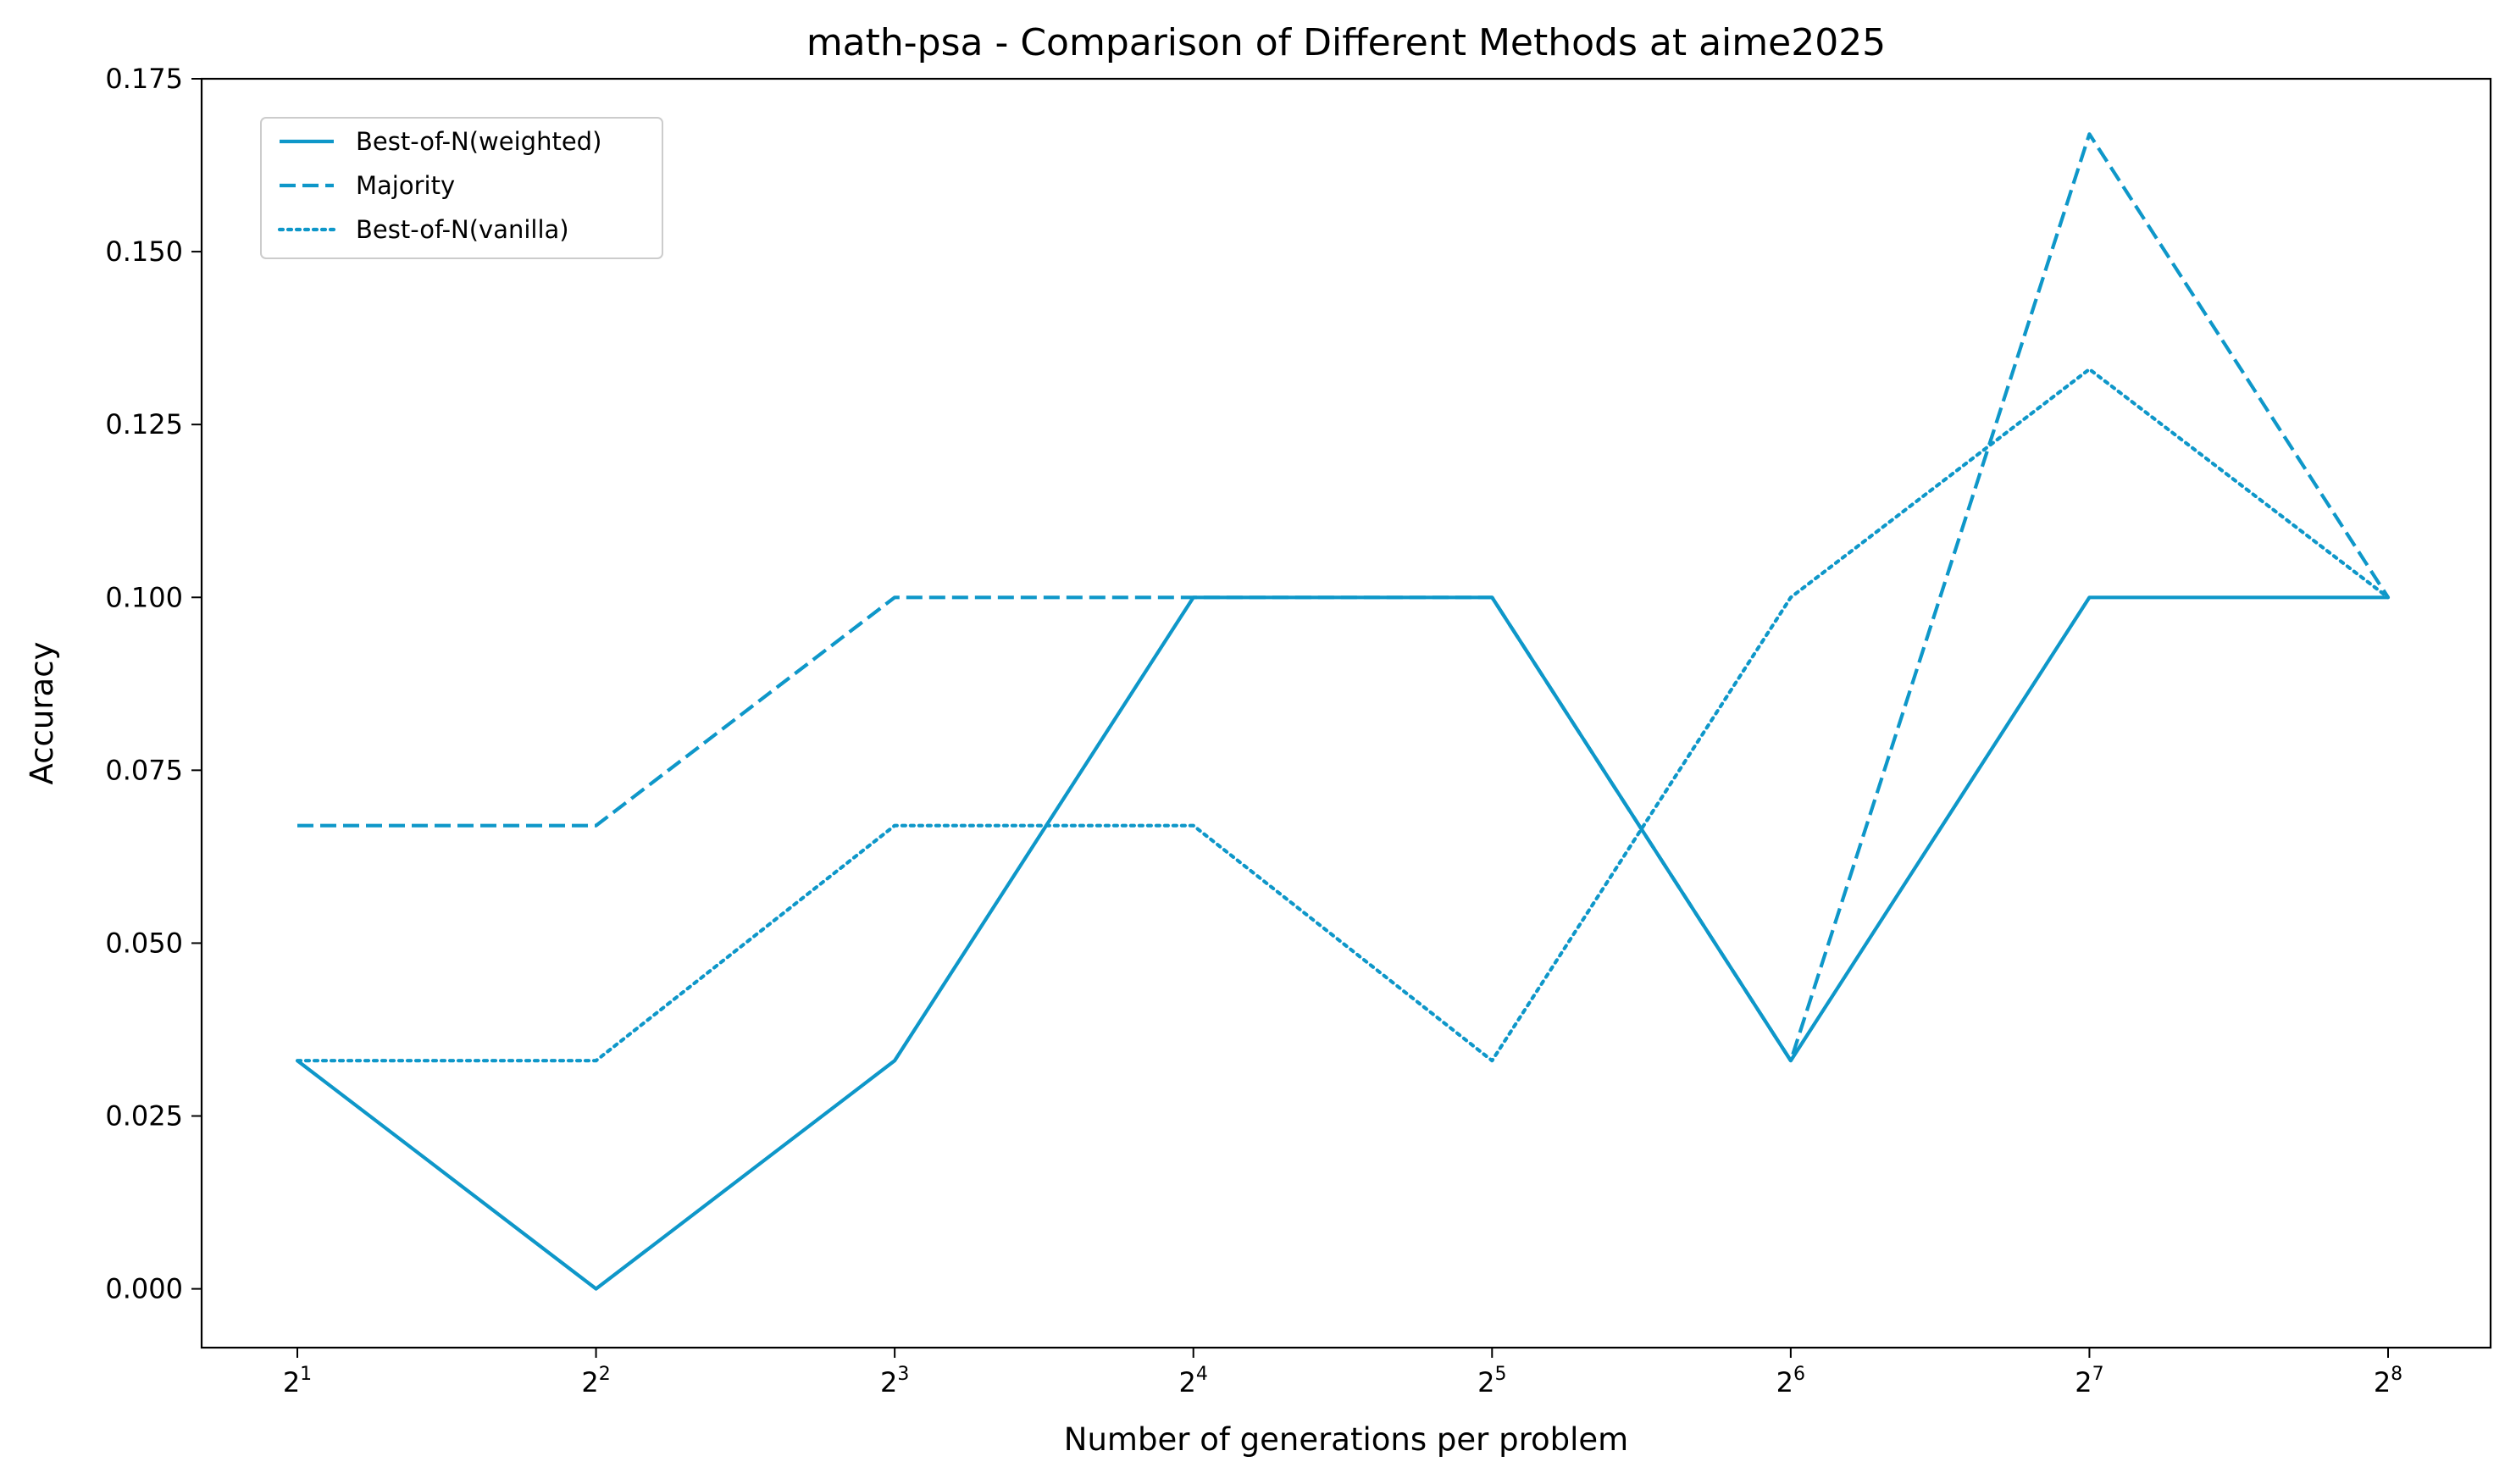  What do you see at coordinates (1343, 1373) in the screenshot?
I see `x-axis-ticks: 21 22 23 24 25 26 27 28` at bounding box center [1343, 1373].